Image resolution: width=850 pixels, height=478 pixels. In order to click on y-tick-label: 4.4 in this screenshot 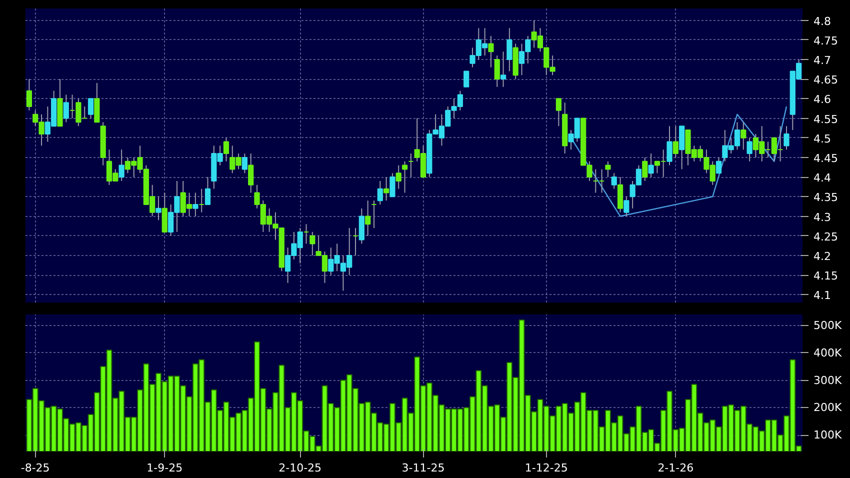, I will do `click(822, 178)`.